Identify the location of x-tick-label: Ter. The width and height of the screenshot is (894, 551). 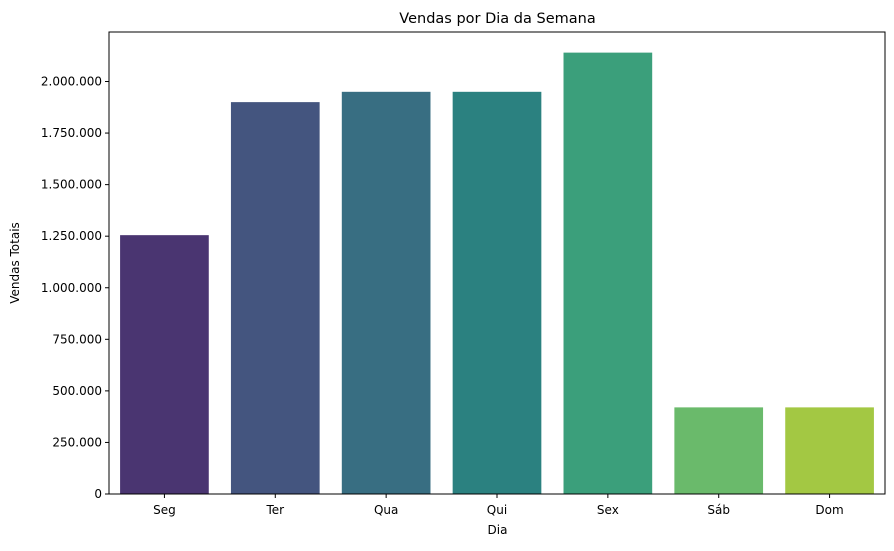
(274, 510).